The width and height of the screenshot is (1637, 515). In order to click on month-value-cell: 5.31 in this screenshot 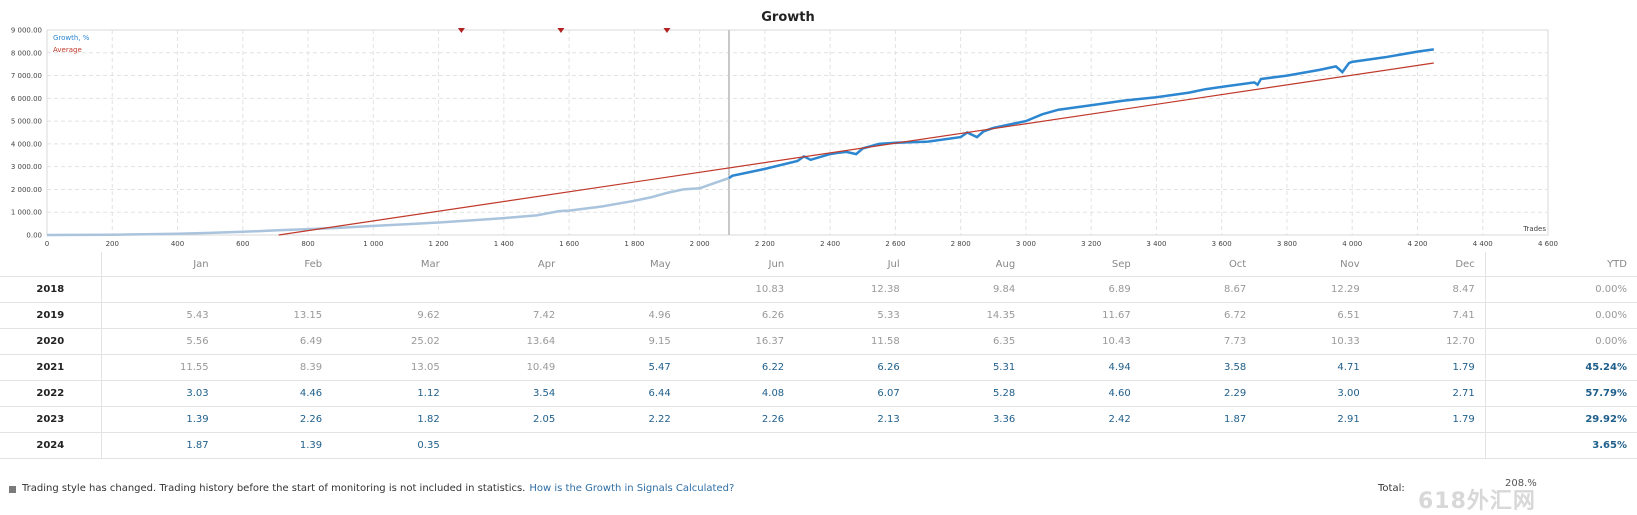, I will do `click(967, 367)`.